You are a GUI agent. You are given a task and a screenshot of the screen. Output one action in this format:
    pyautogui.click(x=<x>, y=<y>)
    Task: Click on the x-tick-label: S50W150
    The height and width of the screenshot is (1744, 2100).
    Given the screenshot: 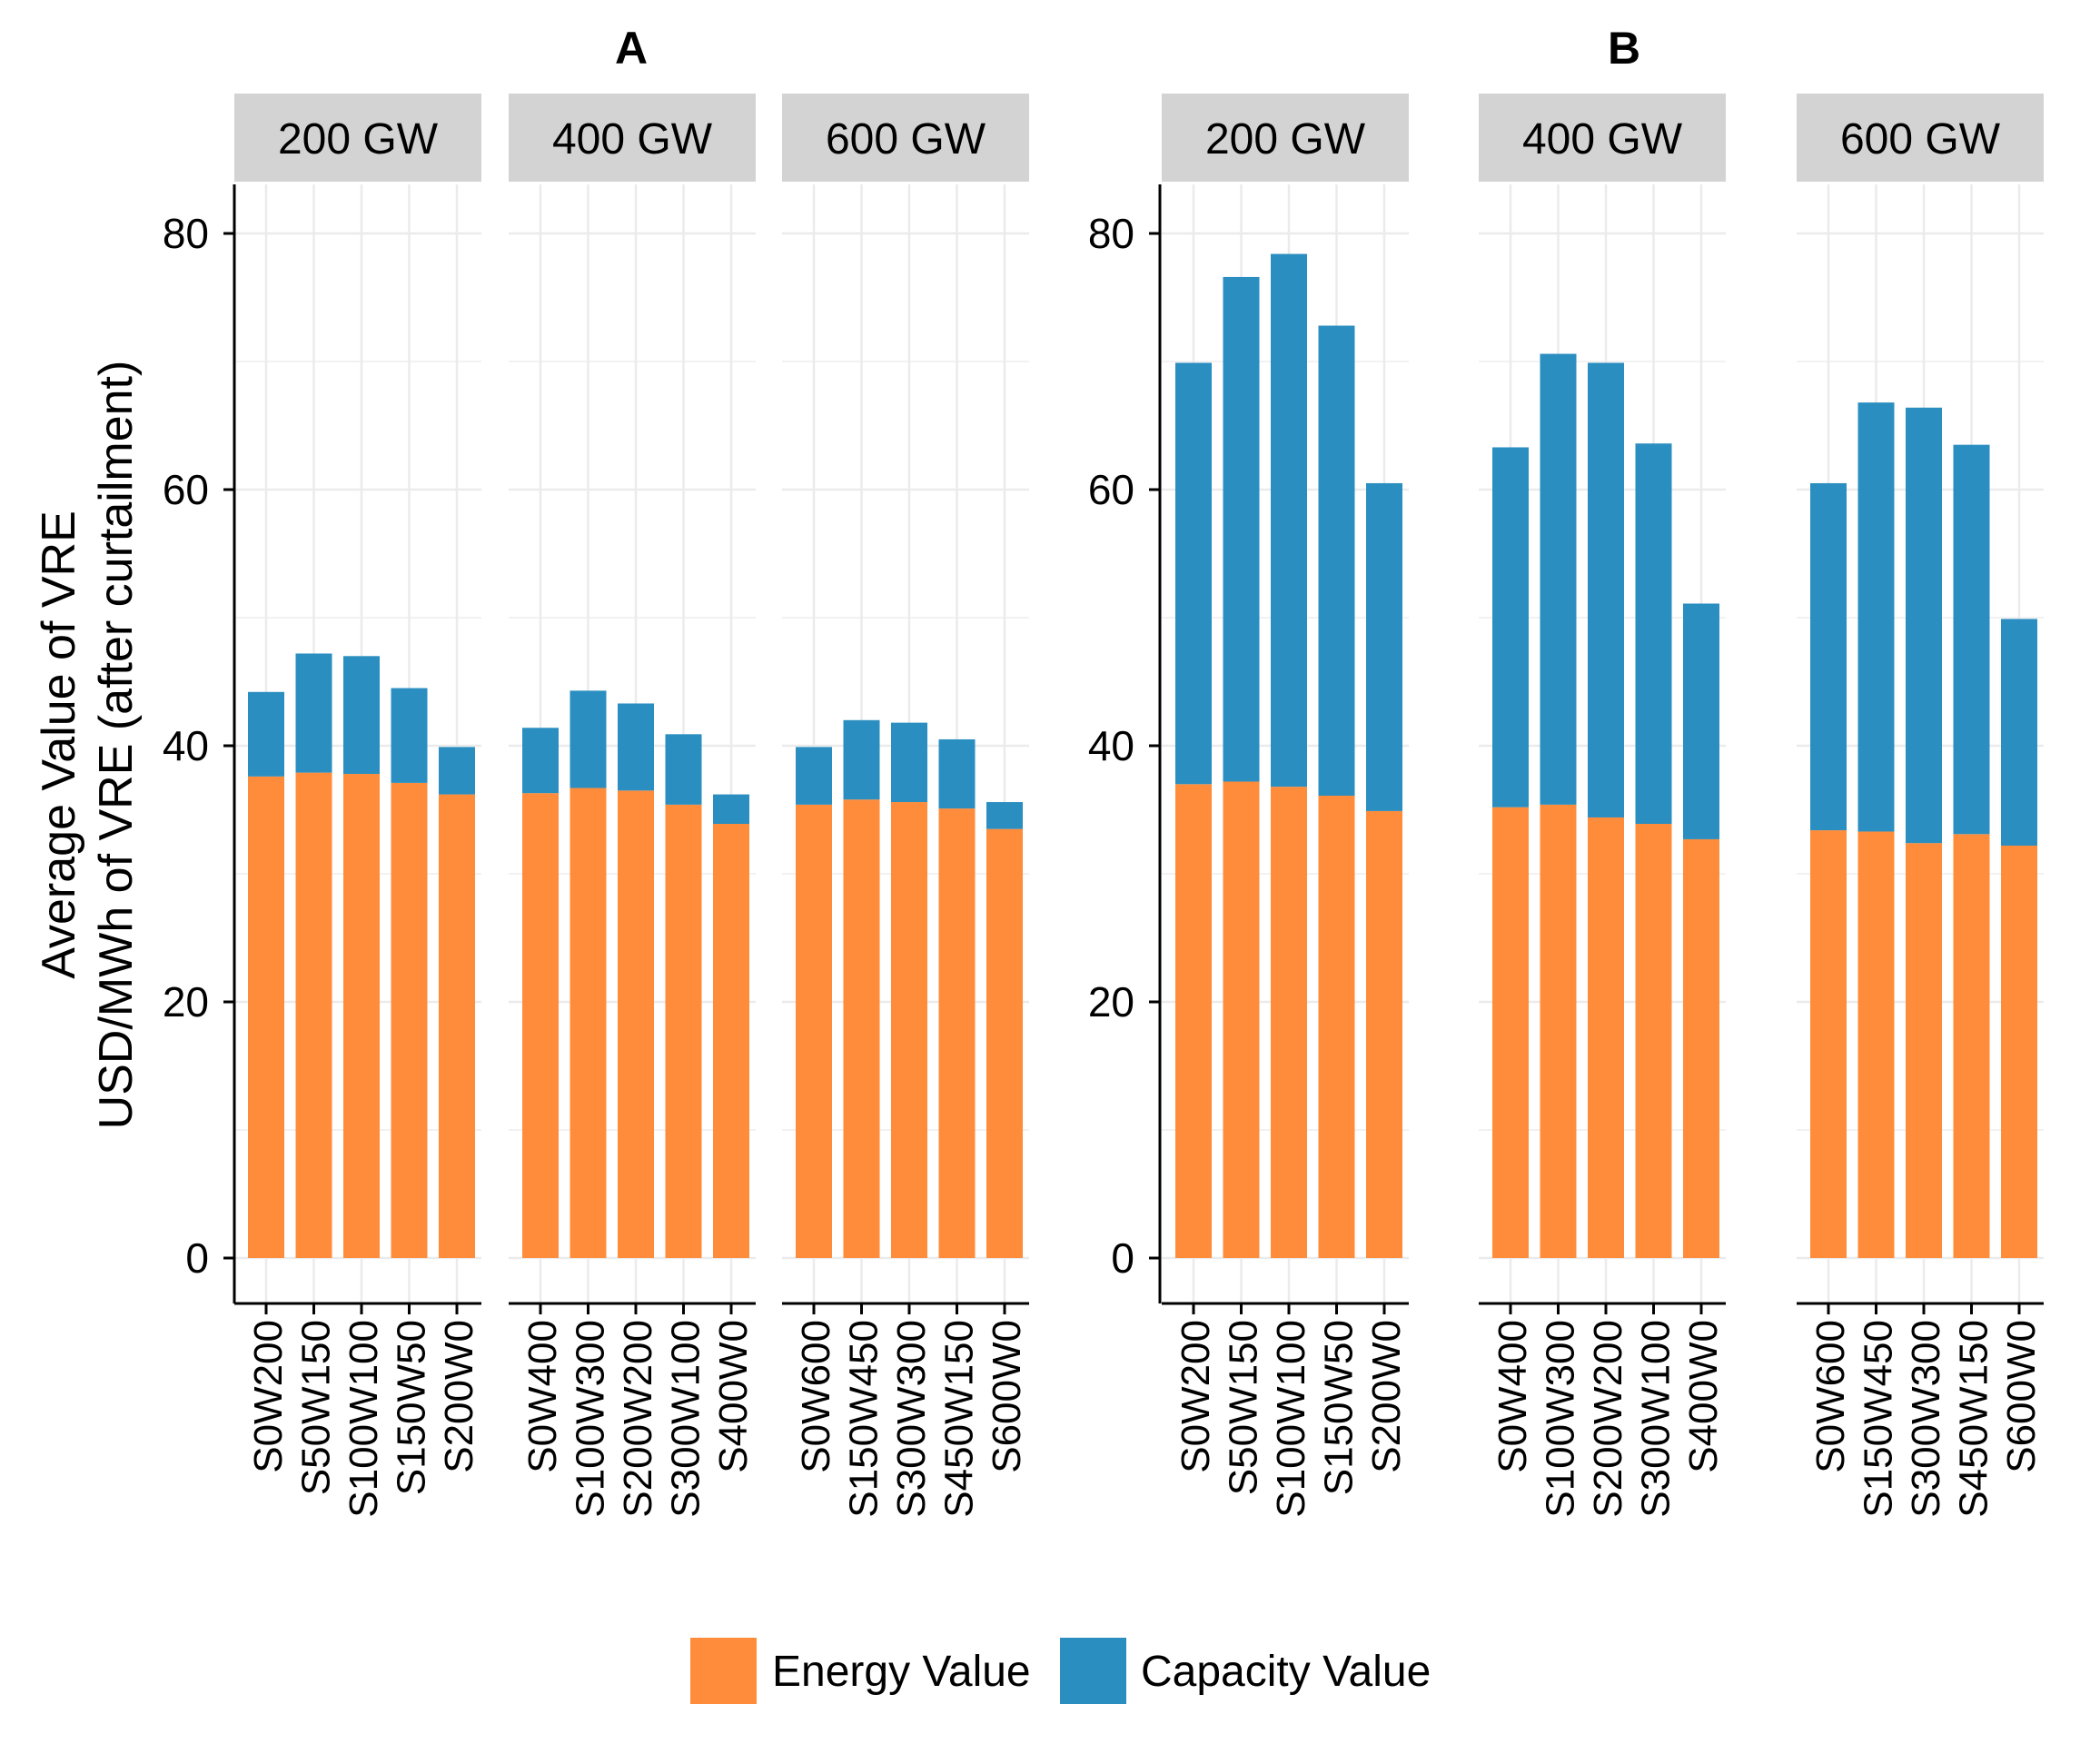 What is the action you would take?
    pyautogui.click(x=316, y=1407)
    